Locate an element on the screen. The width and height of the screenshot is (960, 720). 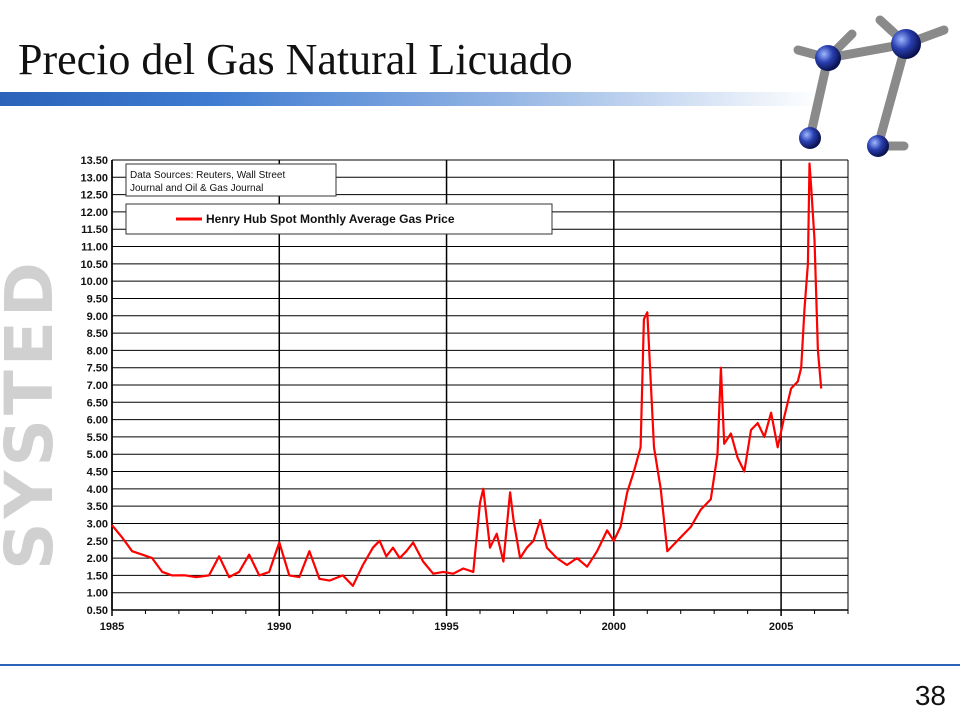
y-tick-label: 12.50 is located at coordinates (94, 196).